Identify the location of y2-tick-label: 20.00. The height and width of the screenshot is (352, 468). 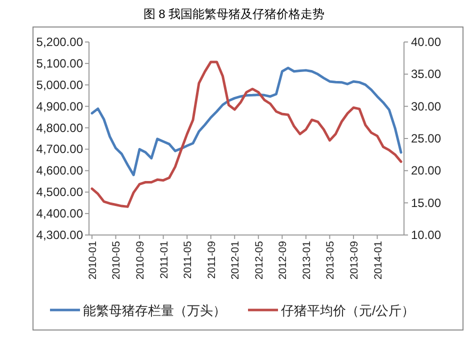
(426, 171).